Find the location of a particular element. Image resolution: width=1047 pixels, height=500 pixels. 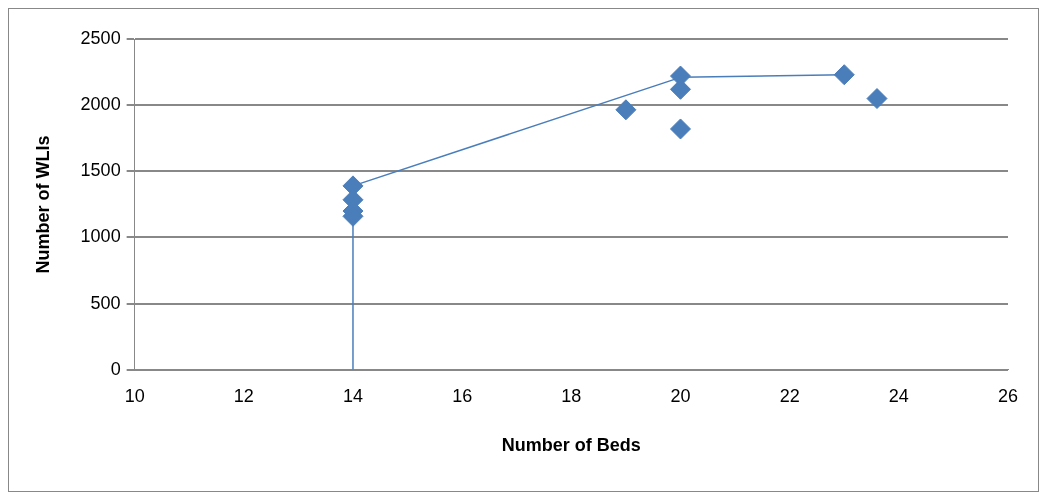

y-tick-label: 500 is located at coordinates (105, 302).